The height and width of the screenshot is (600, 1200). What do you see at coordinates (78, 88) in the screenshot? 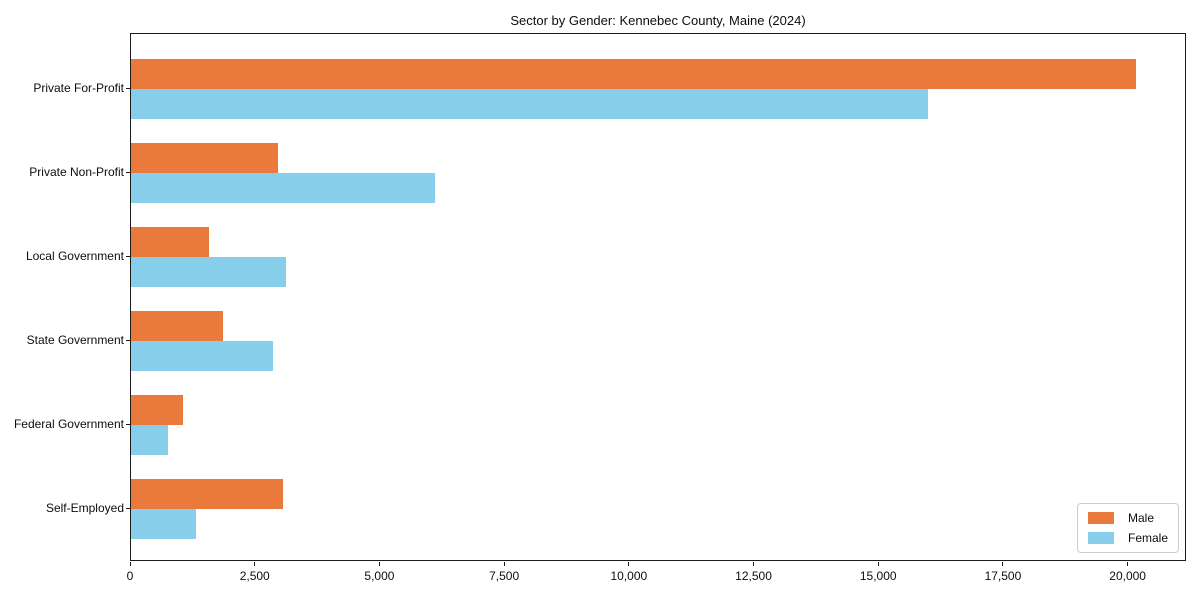
I see `y-tick-label-private-for-profit: Private For-Profit` at bounding box center [78, 88].